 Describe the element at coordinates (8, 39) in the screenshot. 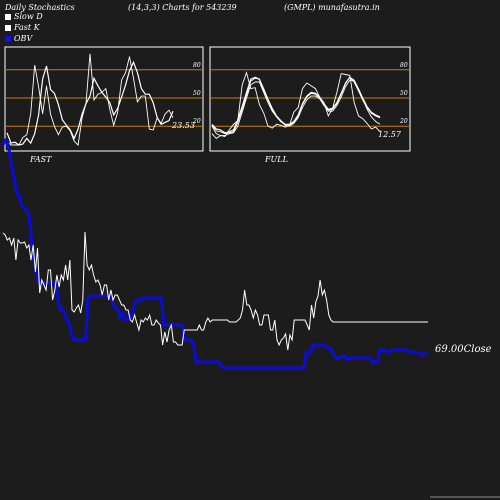

I see `legend-swatch-obv` at that location.